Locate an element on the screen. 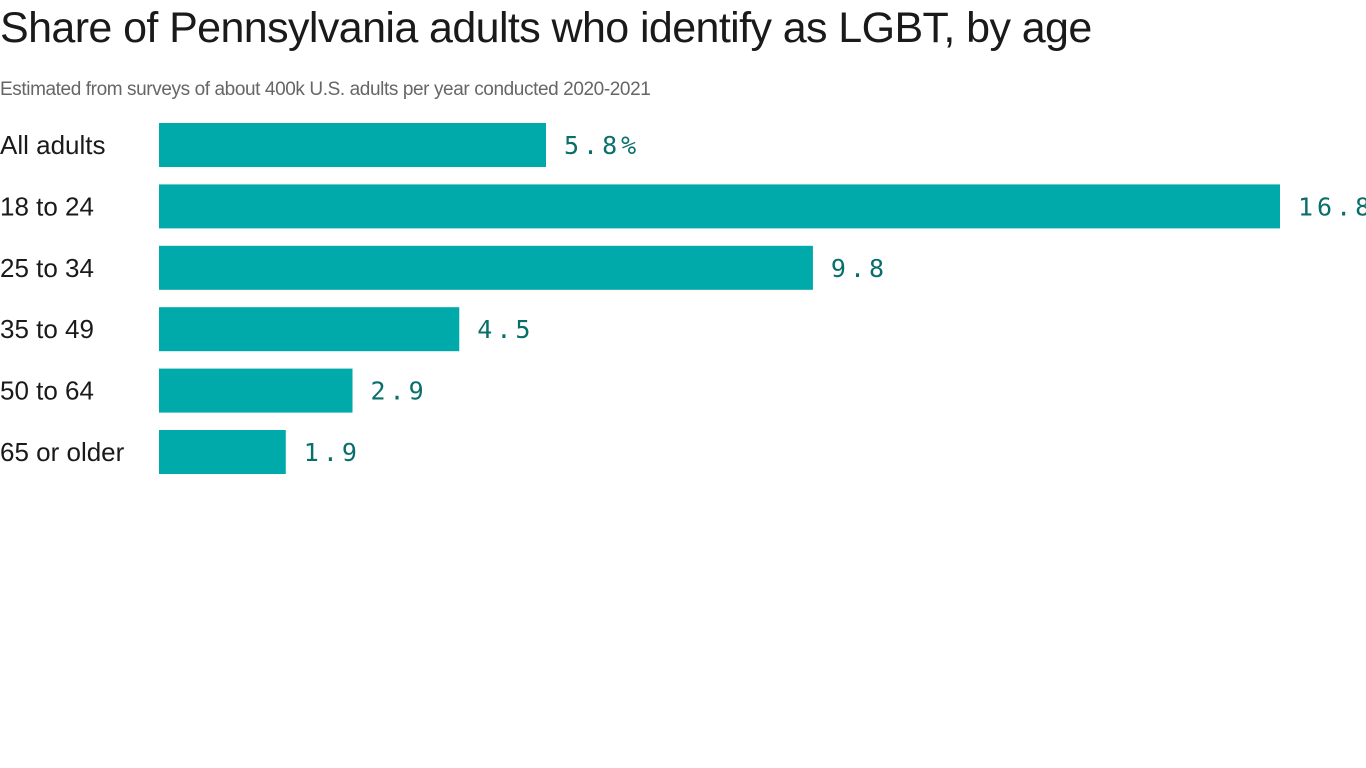 This screenshot has width=1366, height=768. data-label: 16.8 is located at coordinates (1332, 206).